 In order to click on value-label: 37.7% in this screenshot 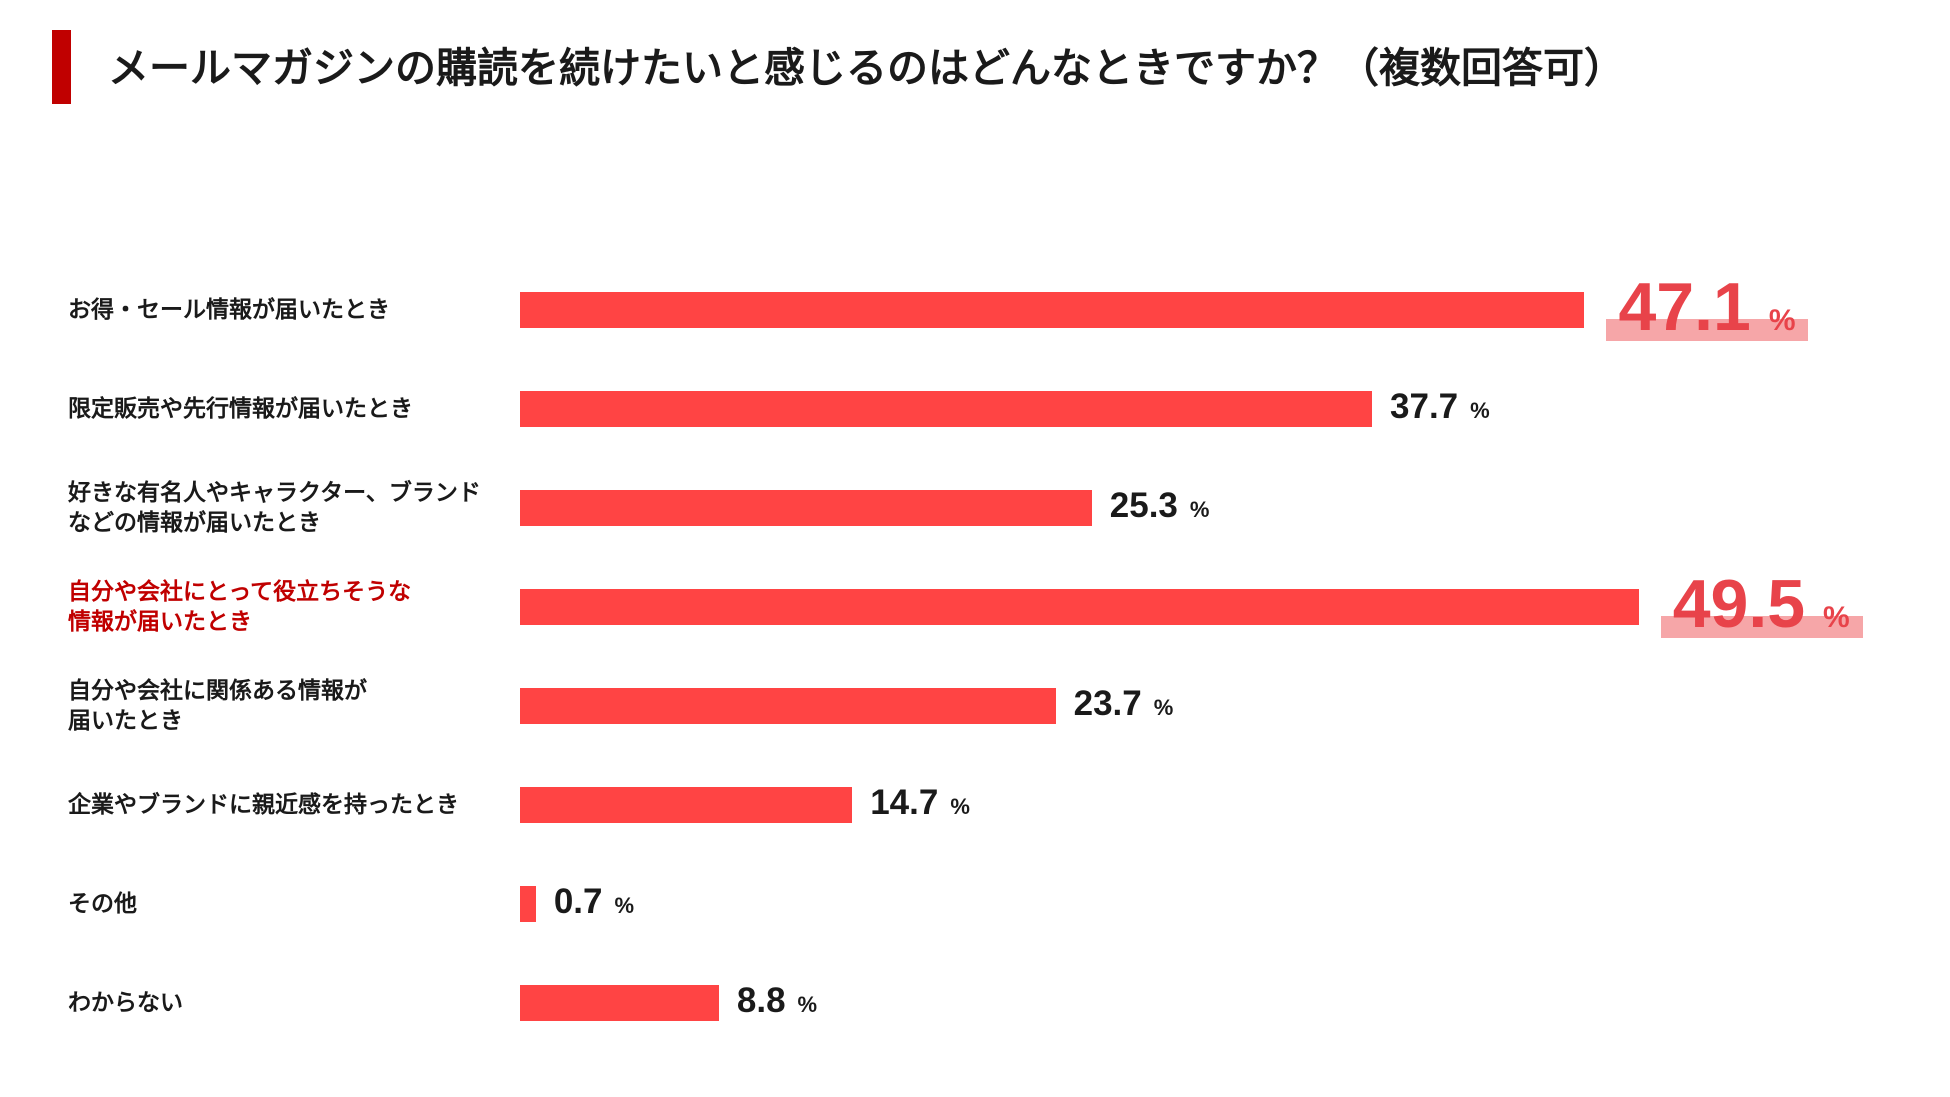, I will do `click(1440, 407)`.